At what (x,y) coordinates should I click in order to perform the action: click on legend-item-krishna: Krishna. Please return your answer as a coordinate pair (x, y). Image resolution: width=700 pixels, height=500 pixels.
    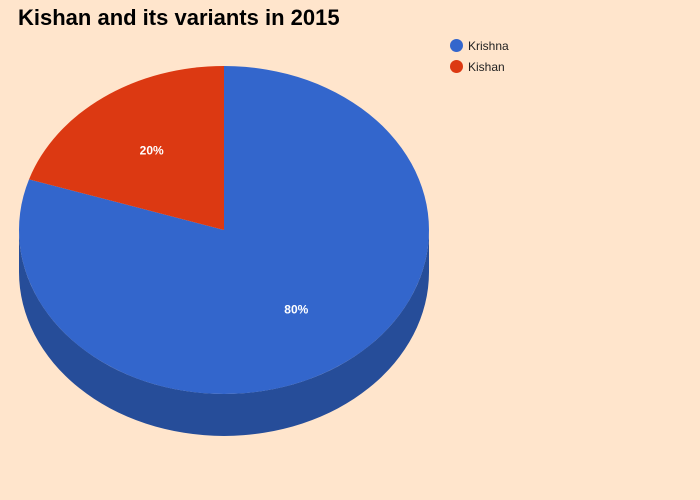
    Looking at the image, I should click on (479, 45).